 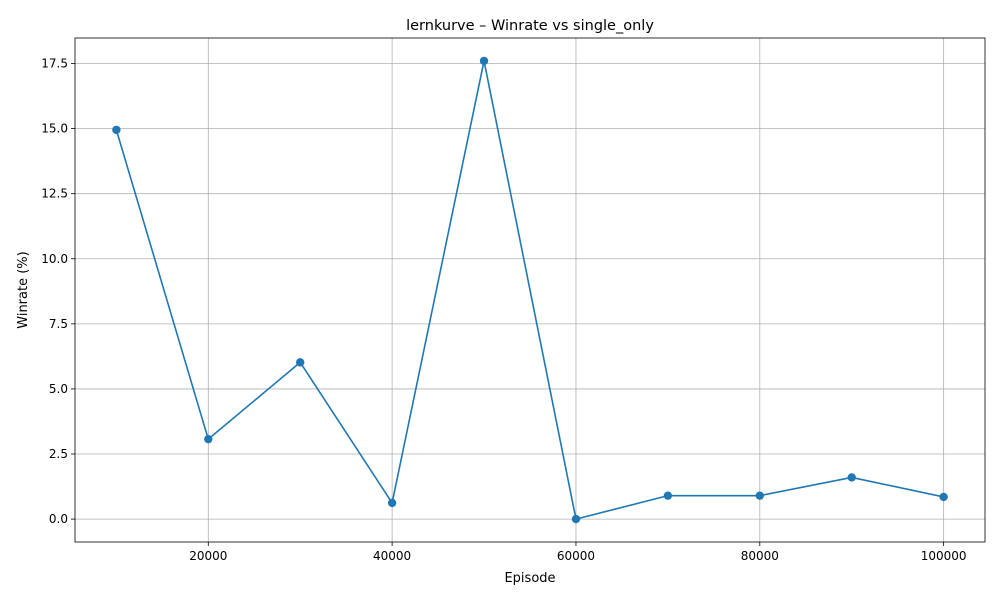 I want to click on y-axis-label: Winrate (%), so click(x=23, y=289).